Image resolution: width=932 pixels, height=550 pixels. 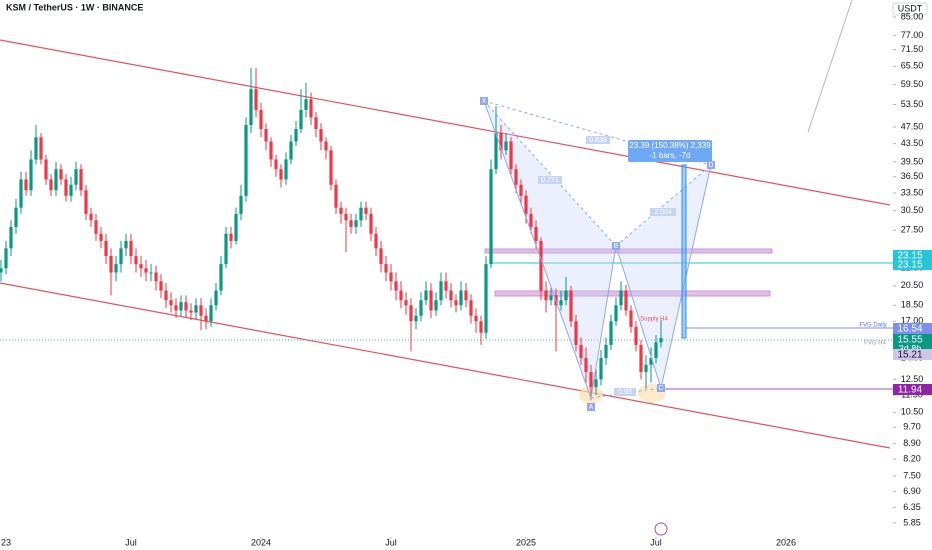 I want to click on pattern-fill, so click(x=663, y=276).